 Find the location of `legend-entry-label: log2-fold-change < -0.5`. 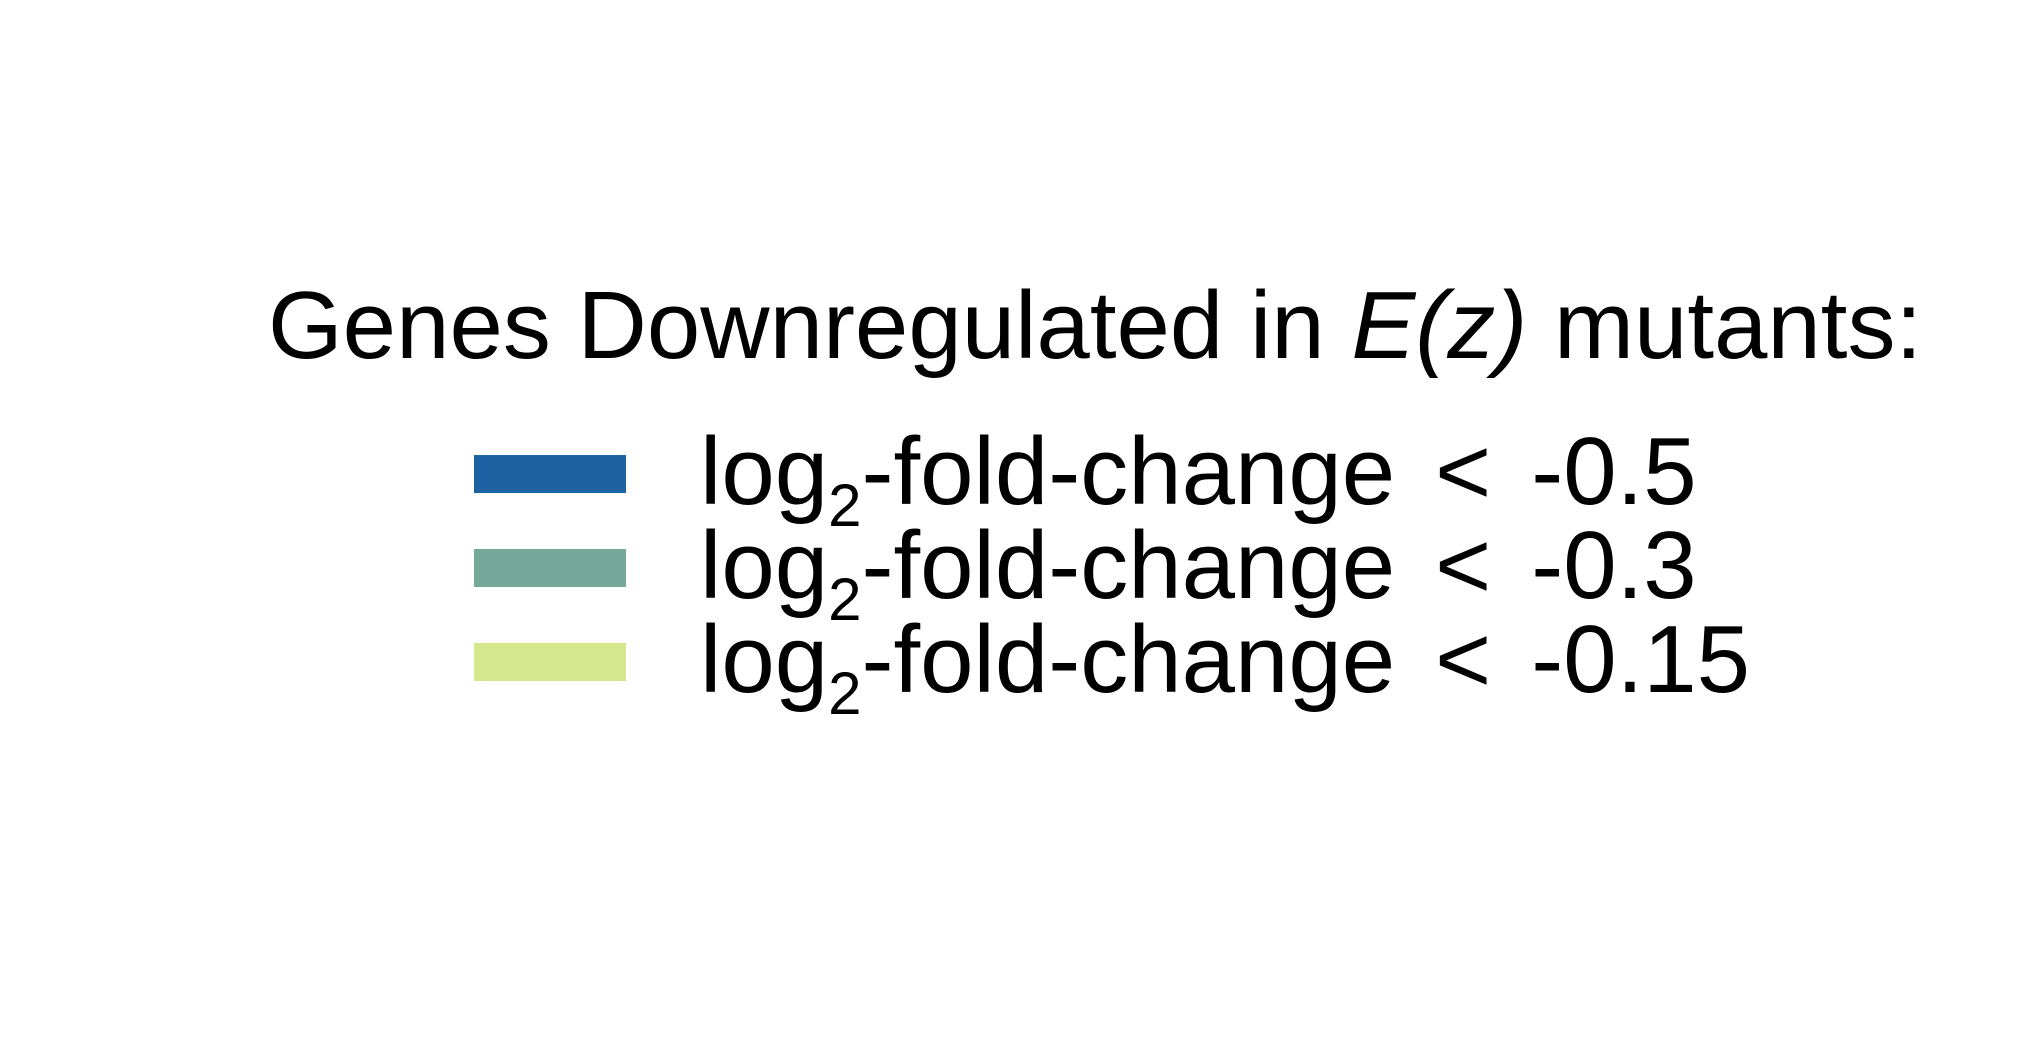

legend-entry-label: log2-fold-change < -0.5 is located at coordinates (1198, 480).